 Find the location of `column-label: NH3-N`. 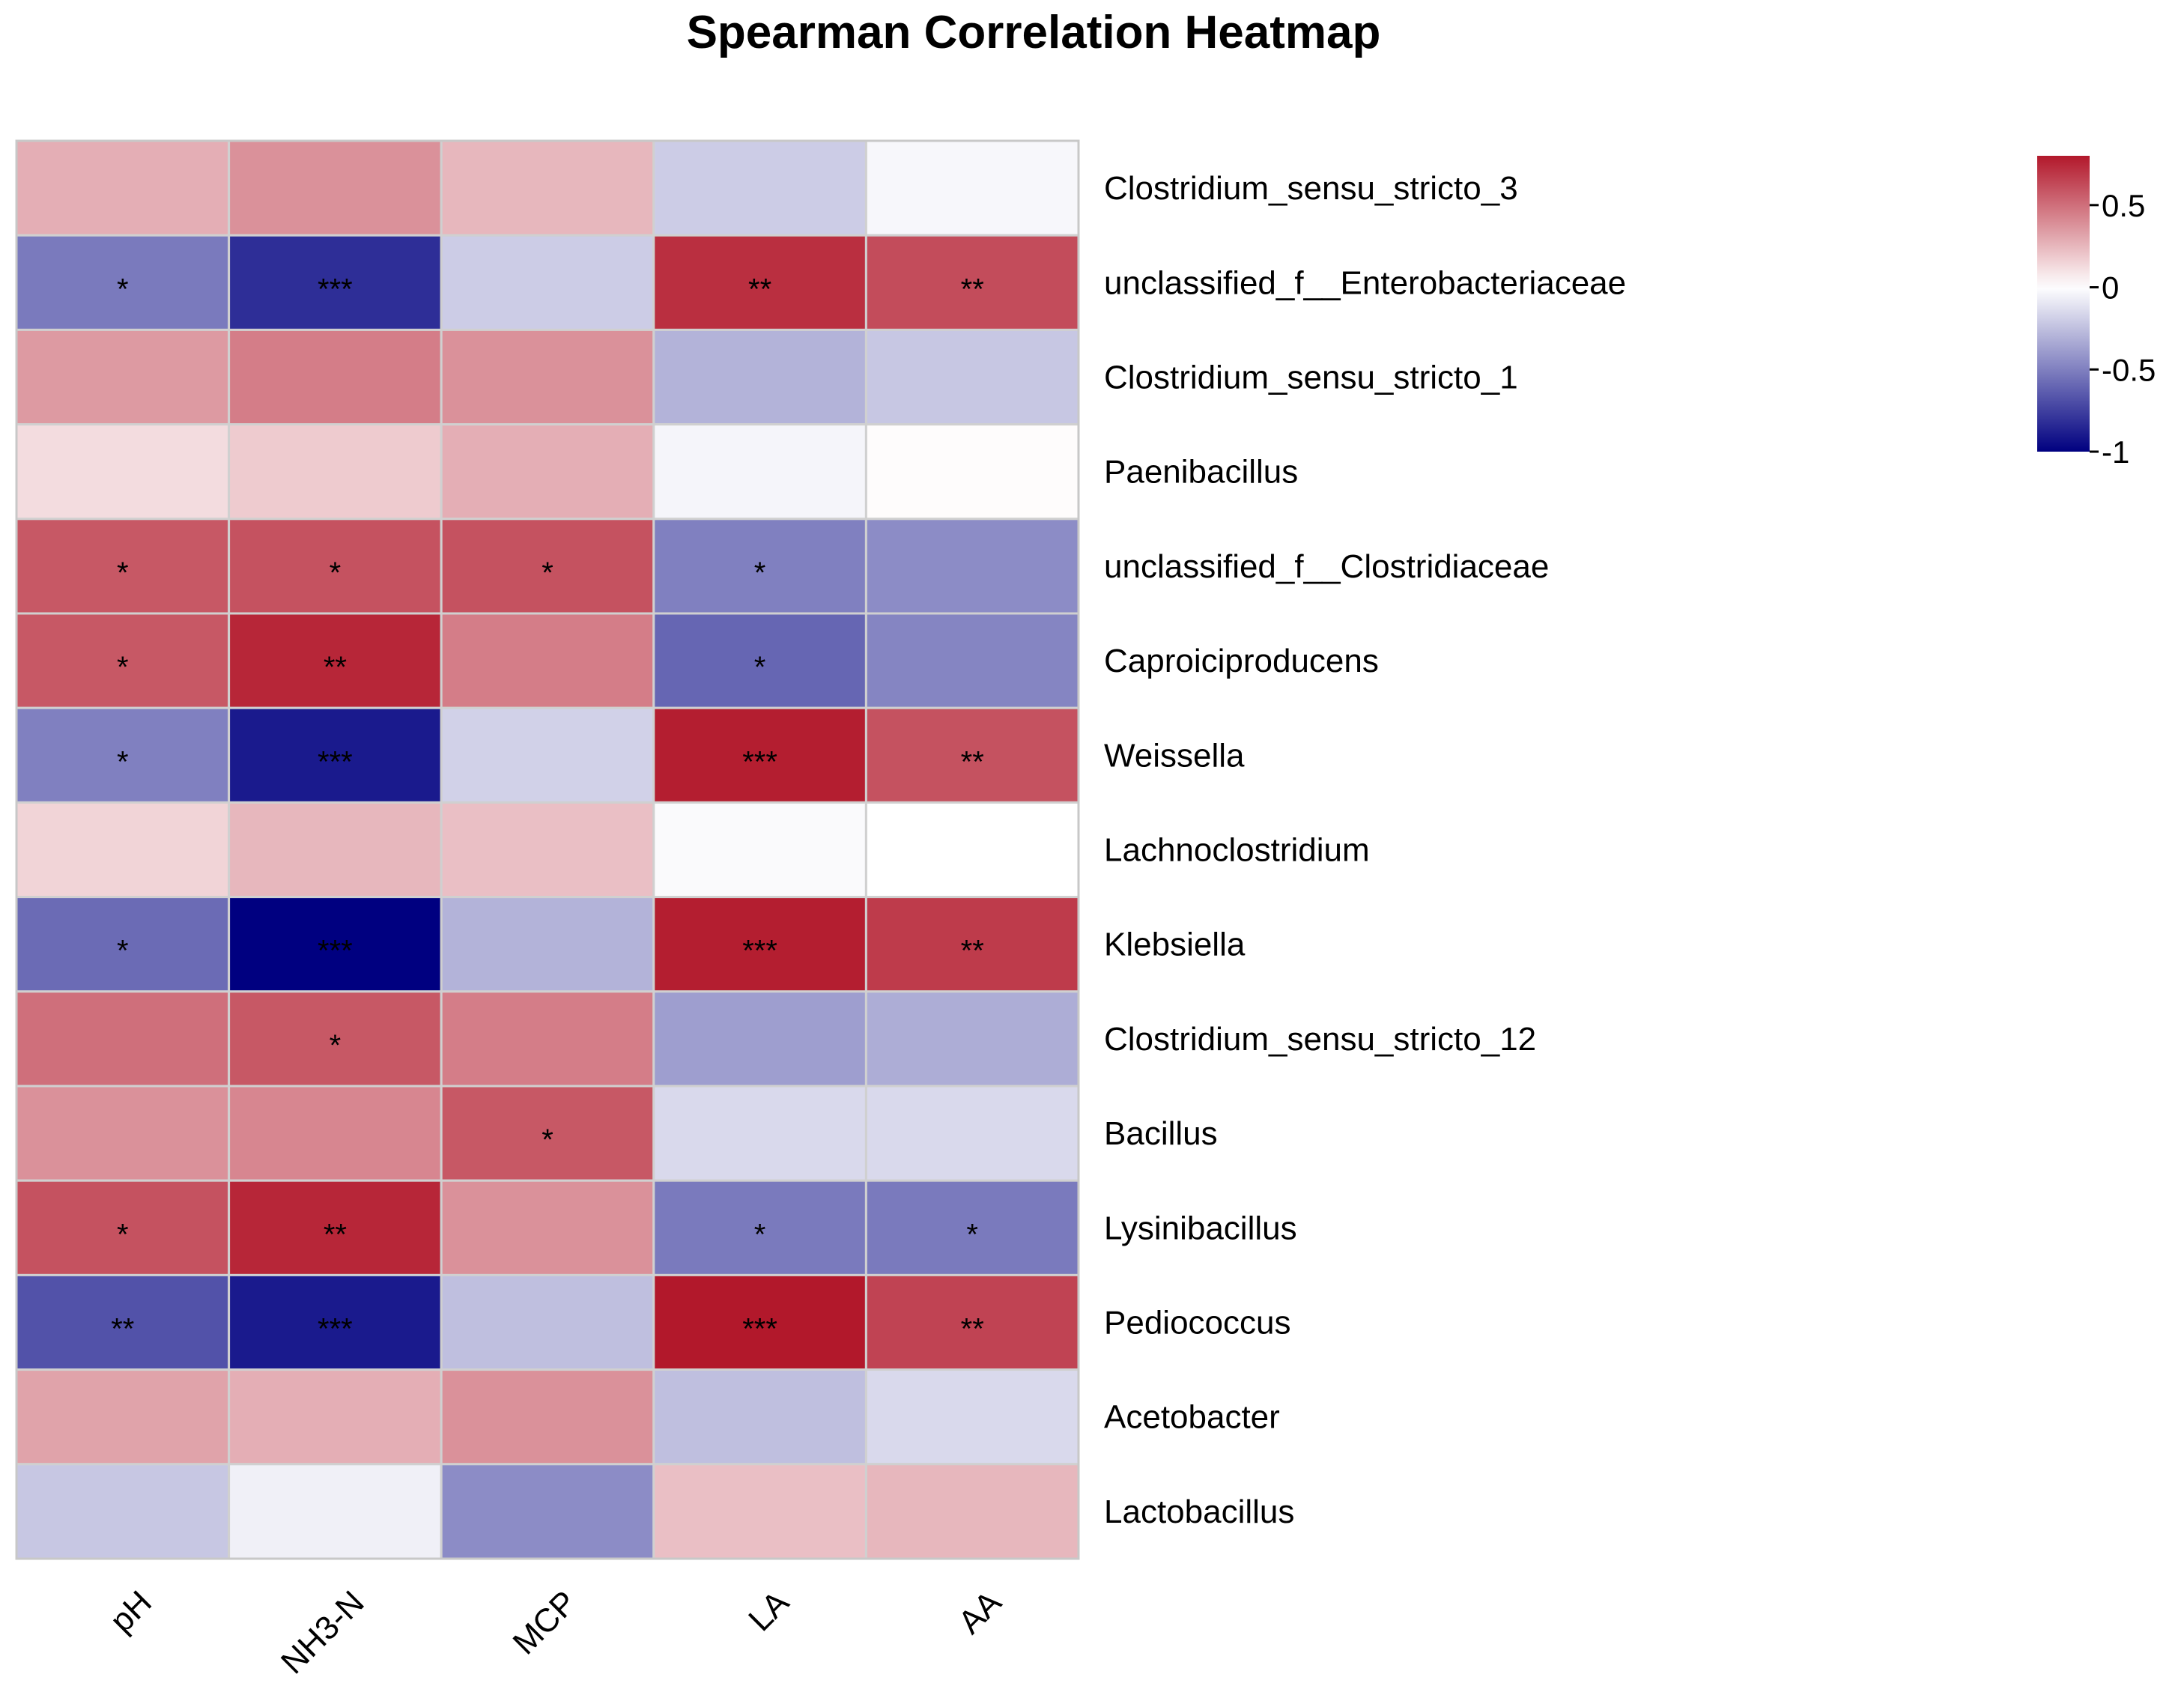

column-label: NH3-N is located at coordinates (322, 1633).